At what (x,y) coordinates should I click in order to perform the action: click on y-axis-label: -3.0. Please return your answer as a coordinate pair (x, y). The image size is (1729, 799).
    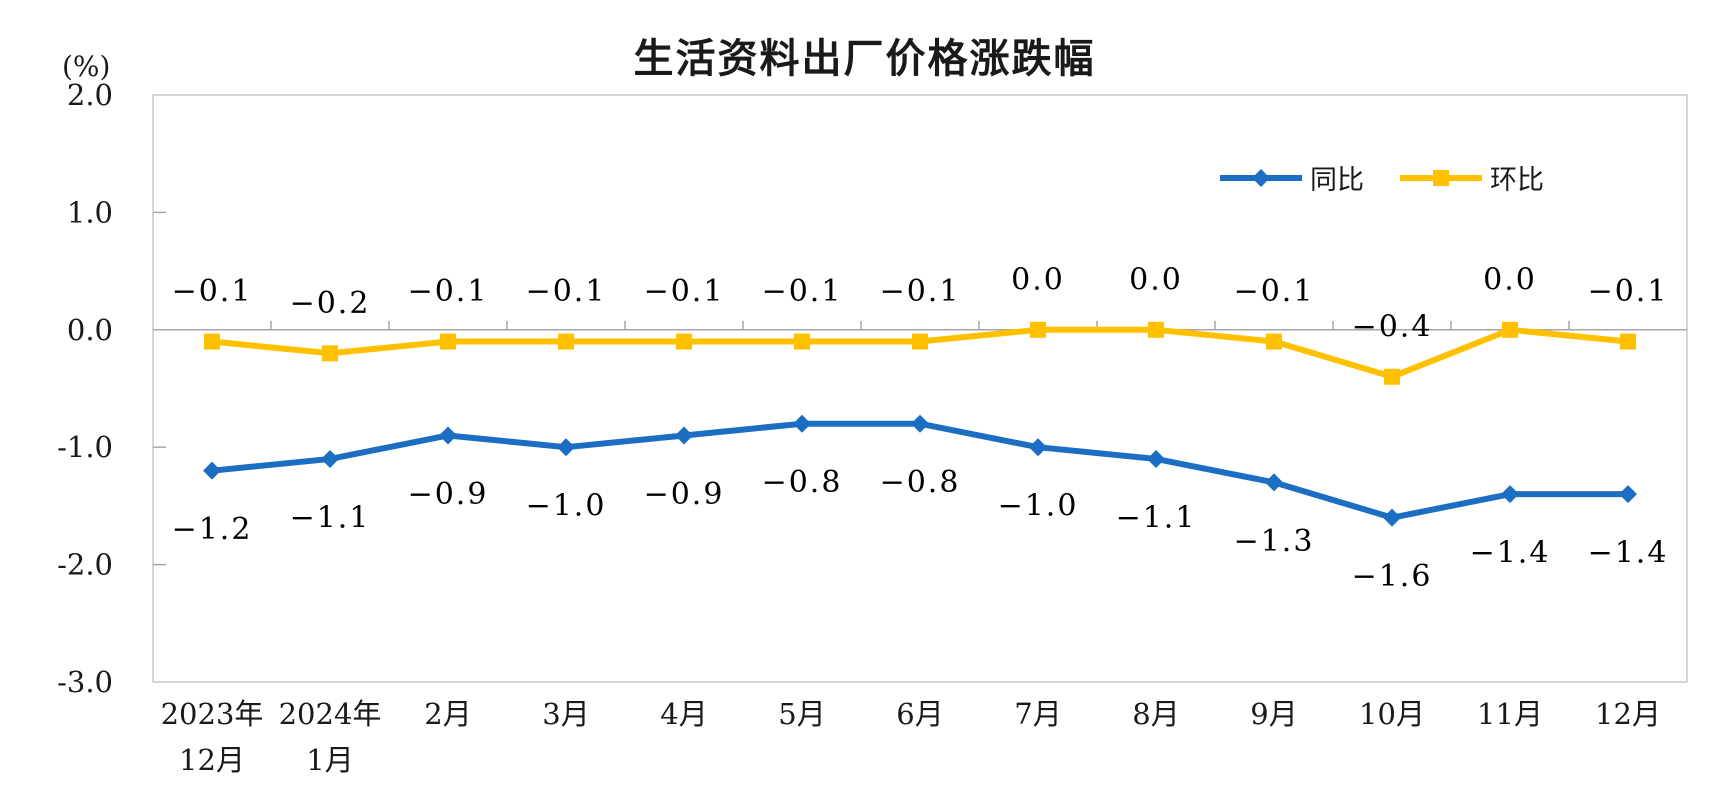
    Looking at the image, I should click on (85, 682).